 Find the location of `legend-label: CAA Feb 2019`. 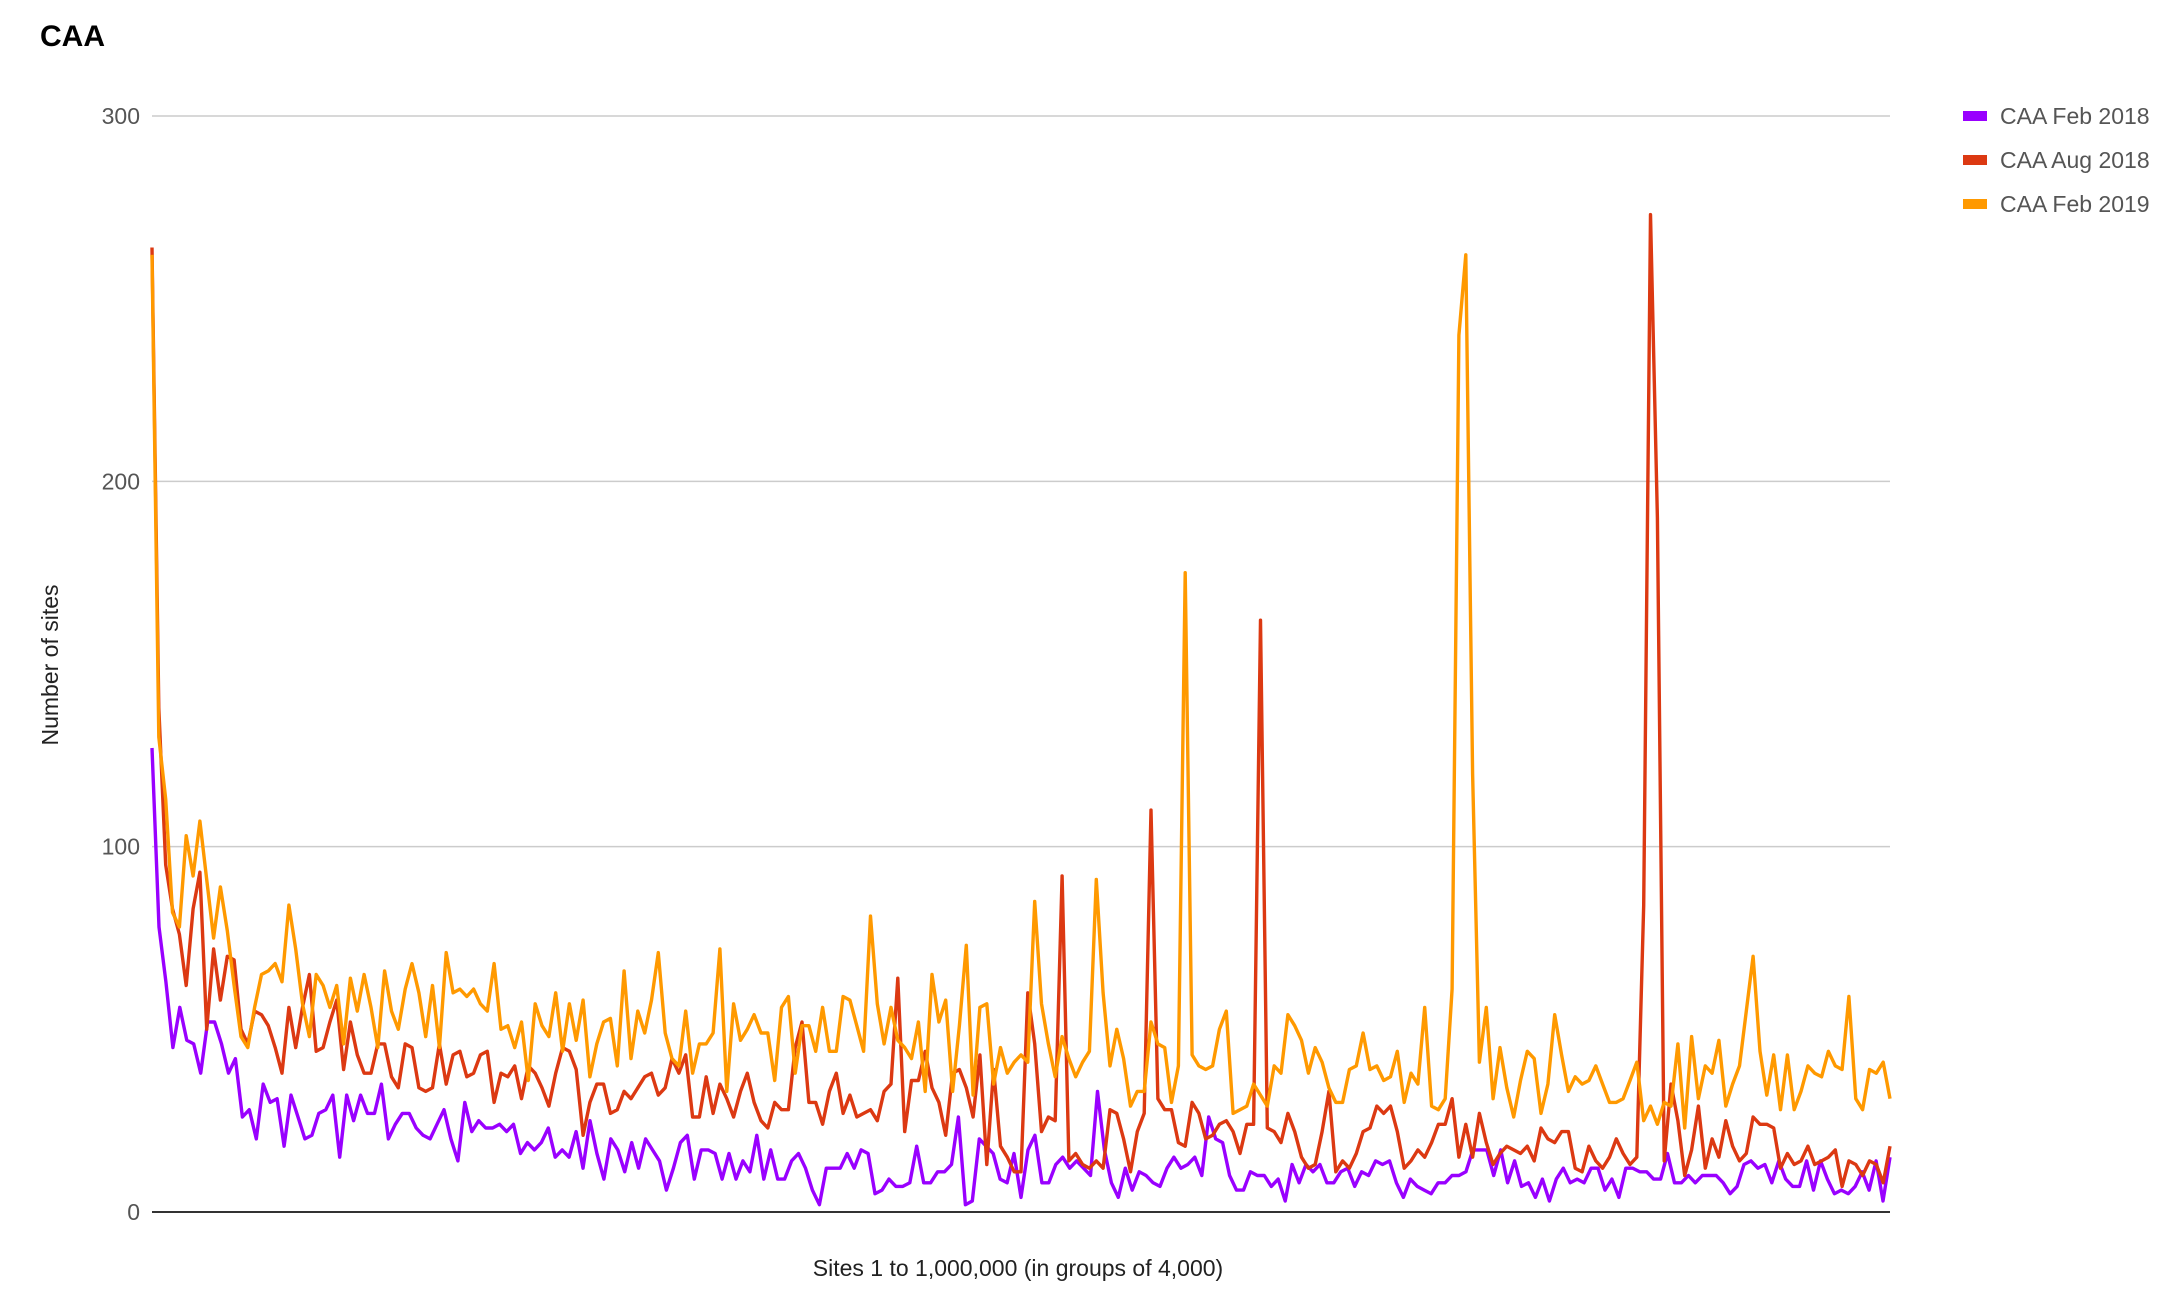

legend-label: CAA Feb 2019 is located at coordinates (2075, 204).